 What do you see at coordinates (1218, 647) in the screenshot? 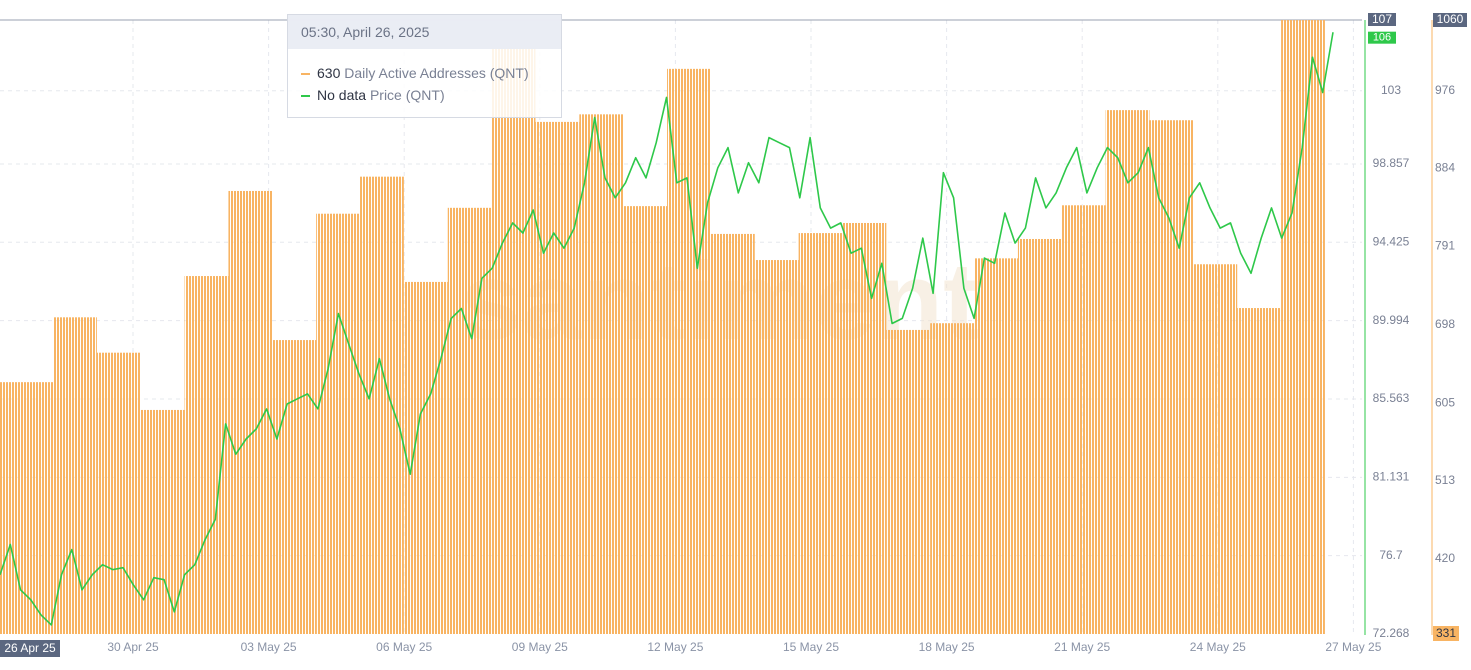
I see `x-tick-label: 24 May 25` at bounding box center [1218, 647].